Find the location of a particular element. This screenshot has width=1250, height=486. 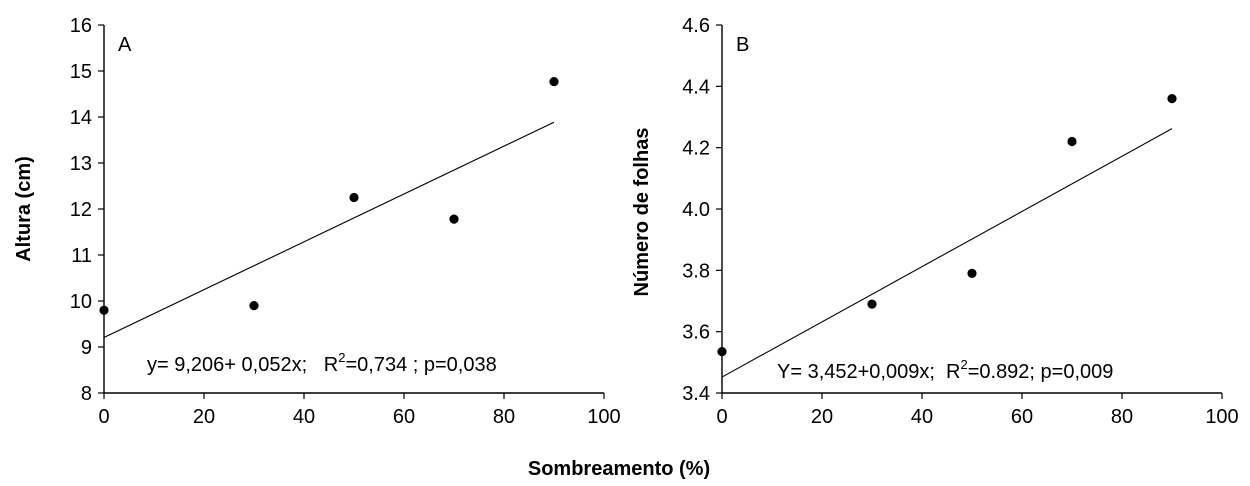

y-tick-label: 4.4 is located at coordinates (696, 87).